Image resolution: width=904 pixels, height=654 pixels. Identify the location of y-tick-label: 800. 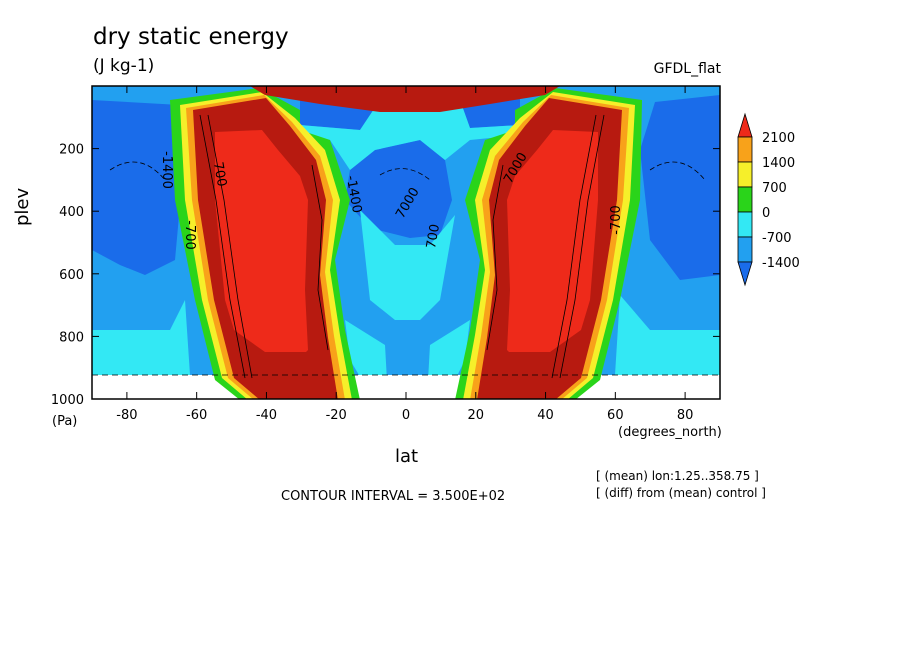
(71, 337).